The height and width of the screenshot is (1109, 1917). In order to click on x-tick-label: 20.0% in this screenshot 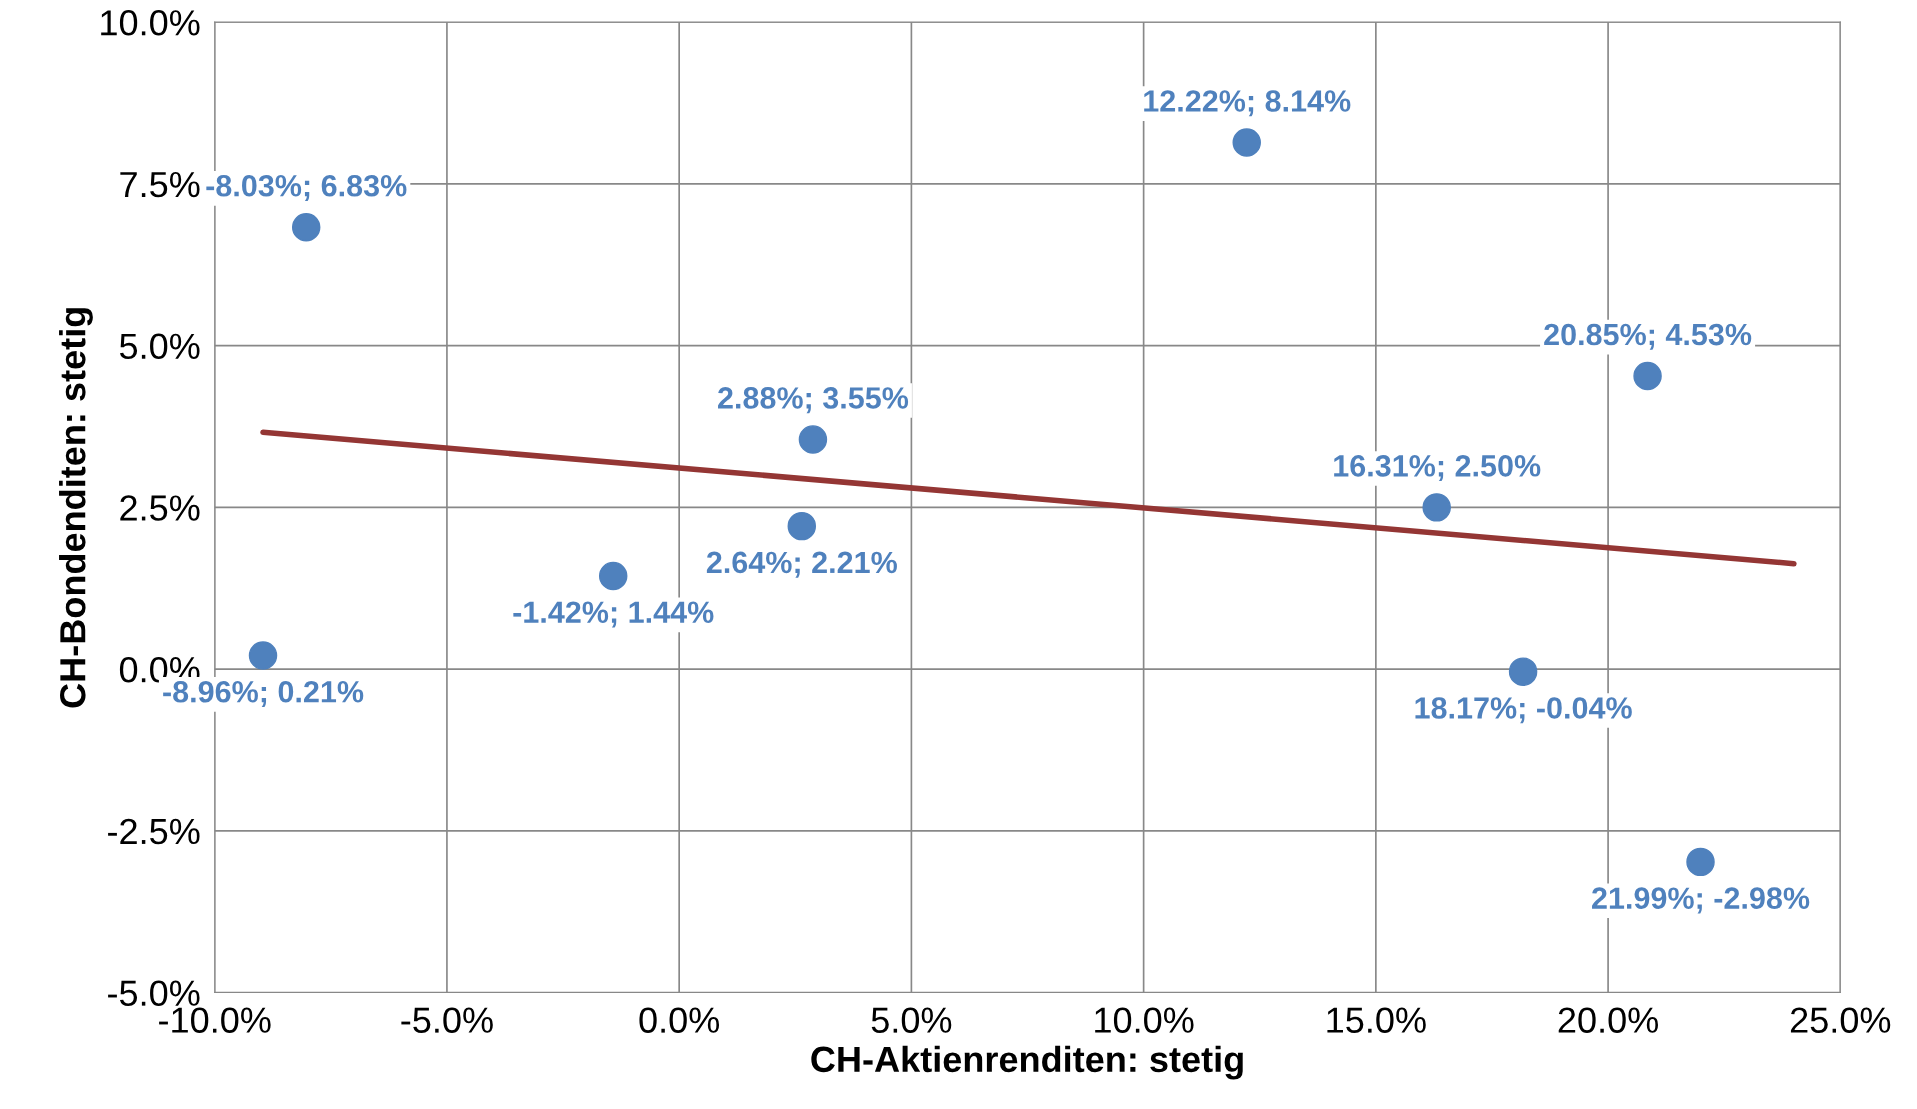, I will do `click(1608, 1020)`.